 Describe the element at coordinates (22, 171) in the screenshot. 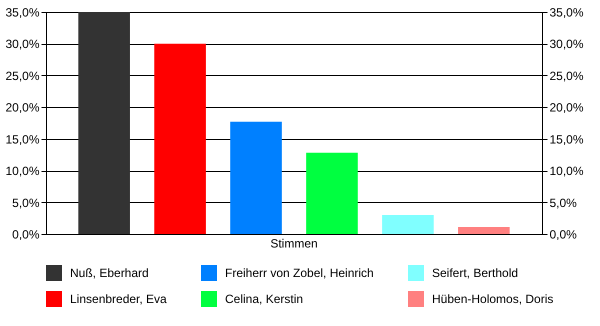

I see `y-tick-label: 10,0%` at that location.